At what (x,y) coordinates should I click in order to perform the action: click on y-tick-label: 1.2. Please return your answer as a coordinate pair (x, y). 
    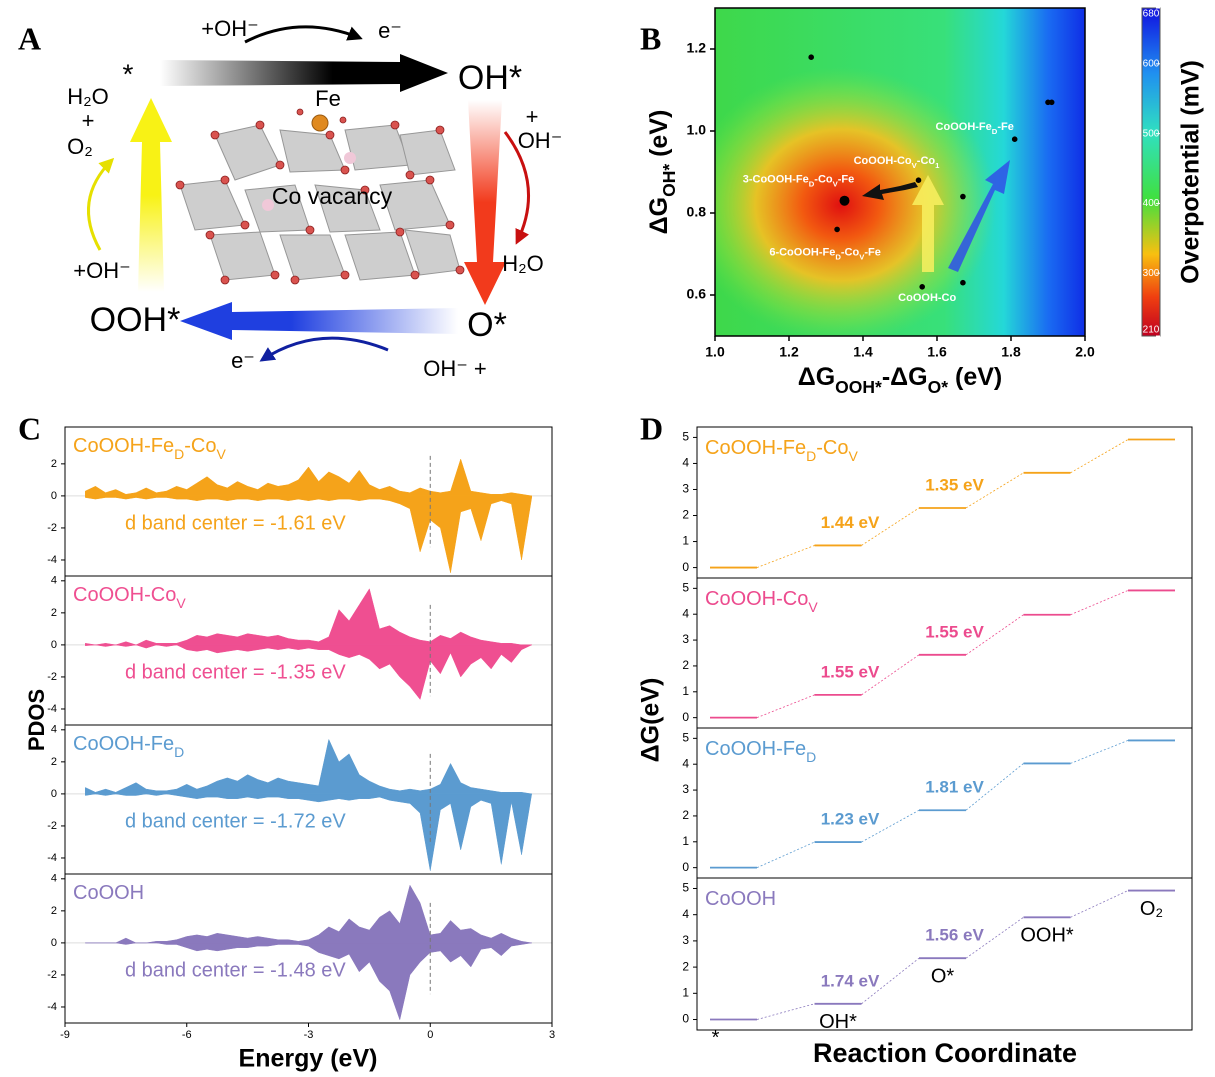
    Looking at the image, I should click on (697, 48).